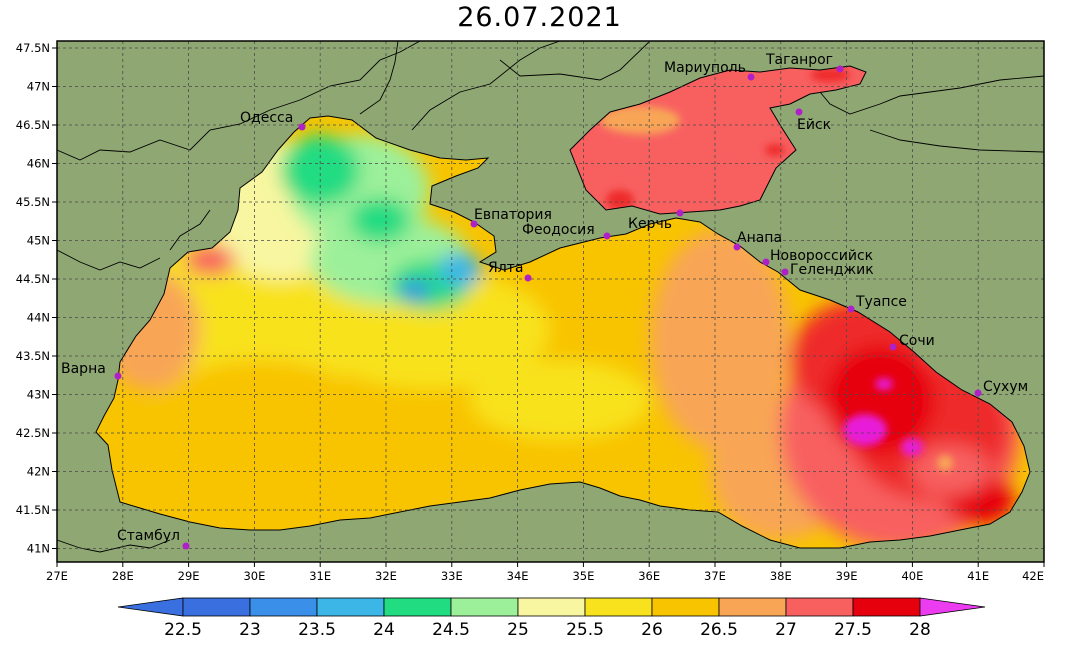  I want to click on city-label-odessa: Одесса, so click(266, 118).